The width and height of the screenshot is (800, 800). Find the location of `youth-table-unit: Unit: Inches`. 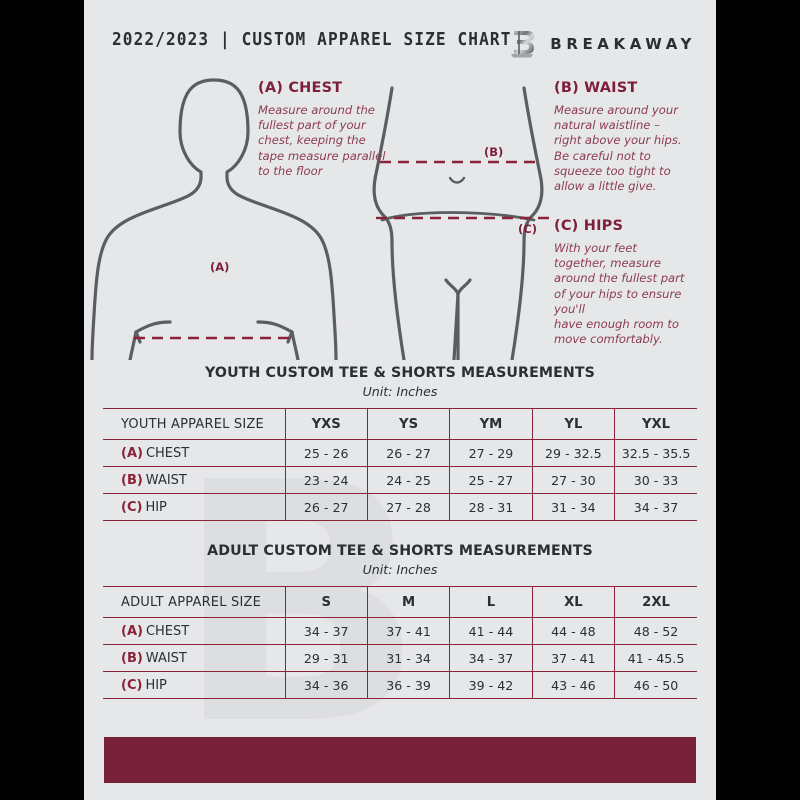

youth-table-unit: Unit: Inches is located at coordinates (400, 391).